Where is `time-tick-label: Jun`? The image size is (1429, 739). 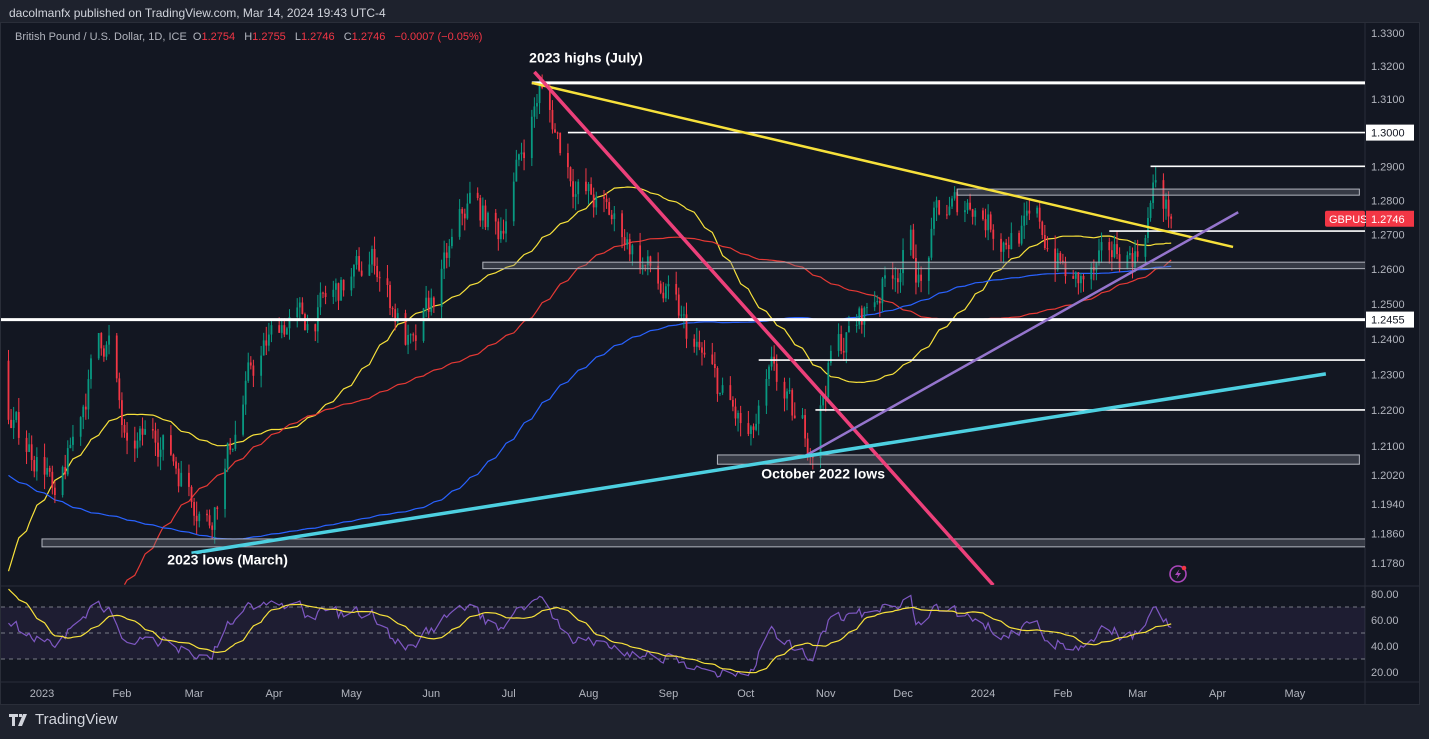 time-tick-label: Jun is located at coordinates (431, 694).